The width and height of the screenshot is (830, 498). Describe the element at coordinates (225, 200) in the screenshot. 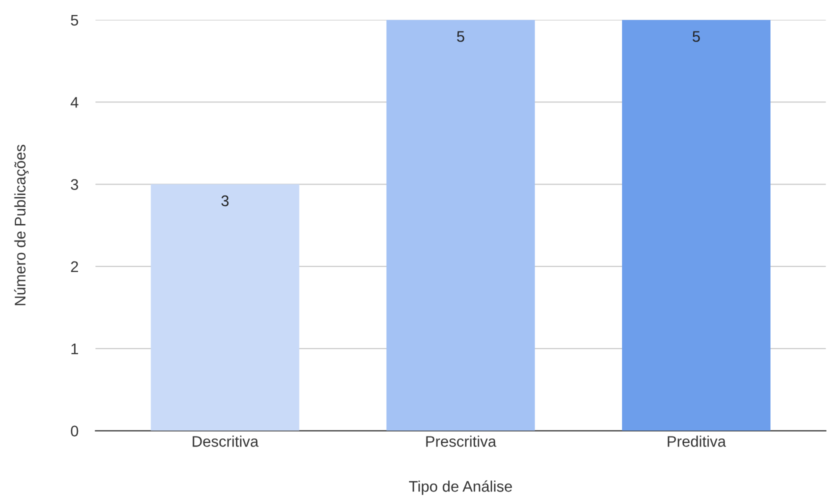

I see `data-label: 3` at that location.